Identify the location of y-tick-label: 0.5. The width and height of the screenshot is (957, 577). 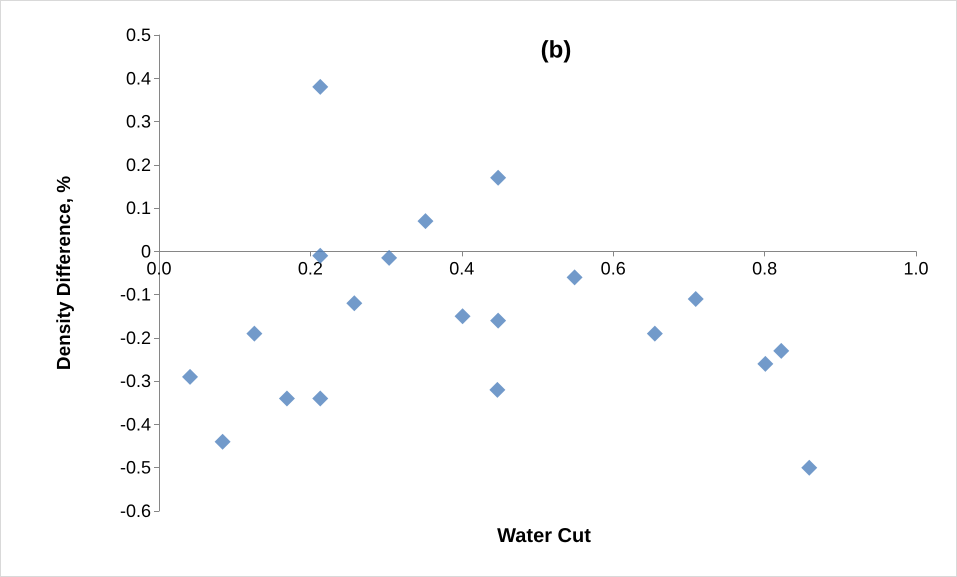
(138, 35).